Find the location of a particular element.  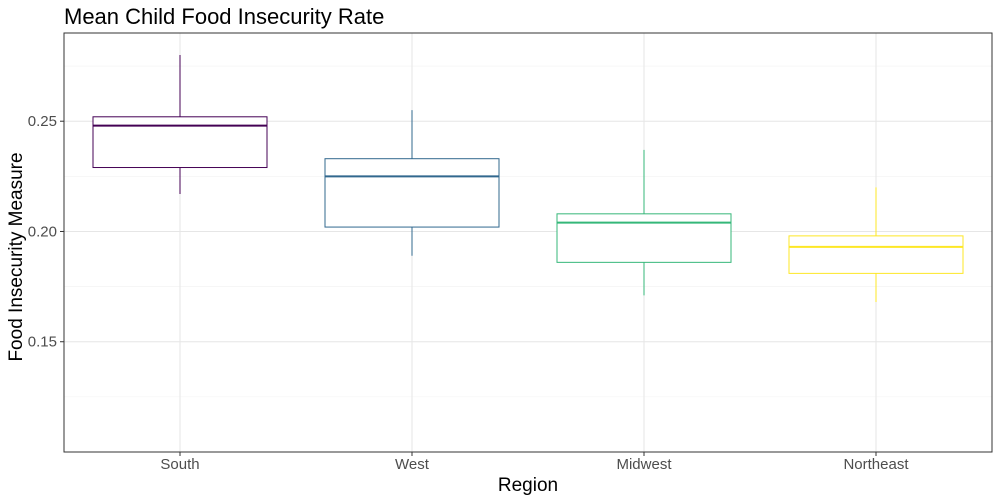

box-northeast is located at coordinates (876, 245).